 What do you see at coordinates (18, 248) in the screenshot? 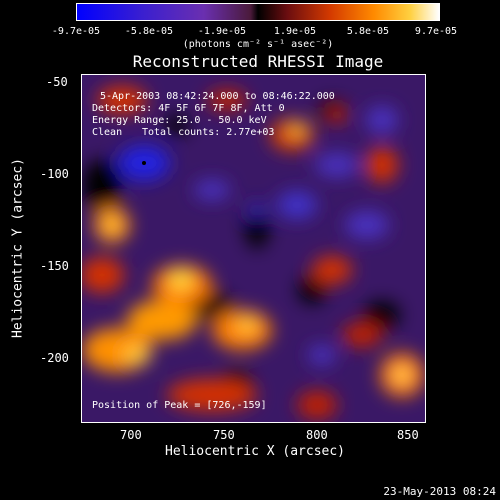
I see `y-axis-label: Heliocentric Y (arcsec)` at bounding box center [18, 248].